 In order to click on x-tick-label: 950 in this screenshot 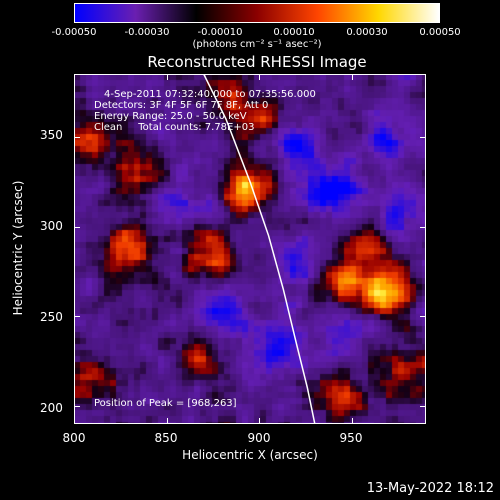, I will do `click(351, 438)`.